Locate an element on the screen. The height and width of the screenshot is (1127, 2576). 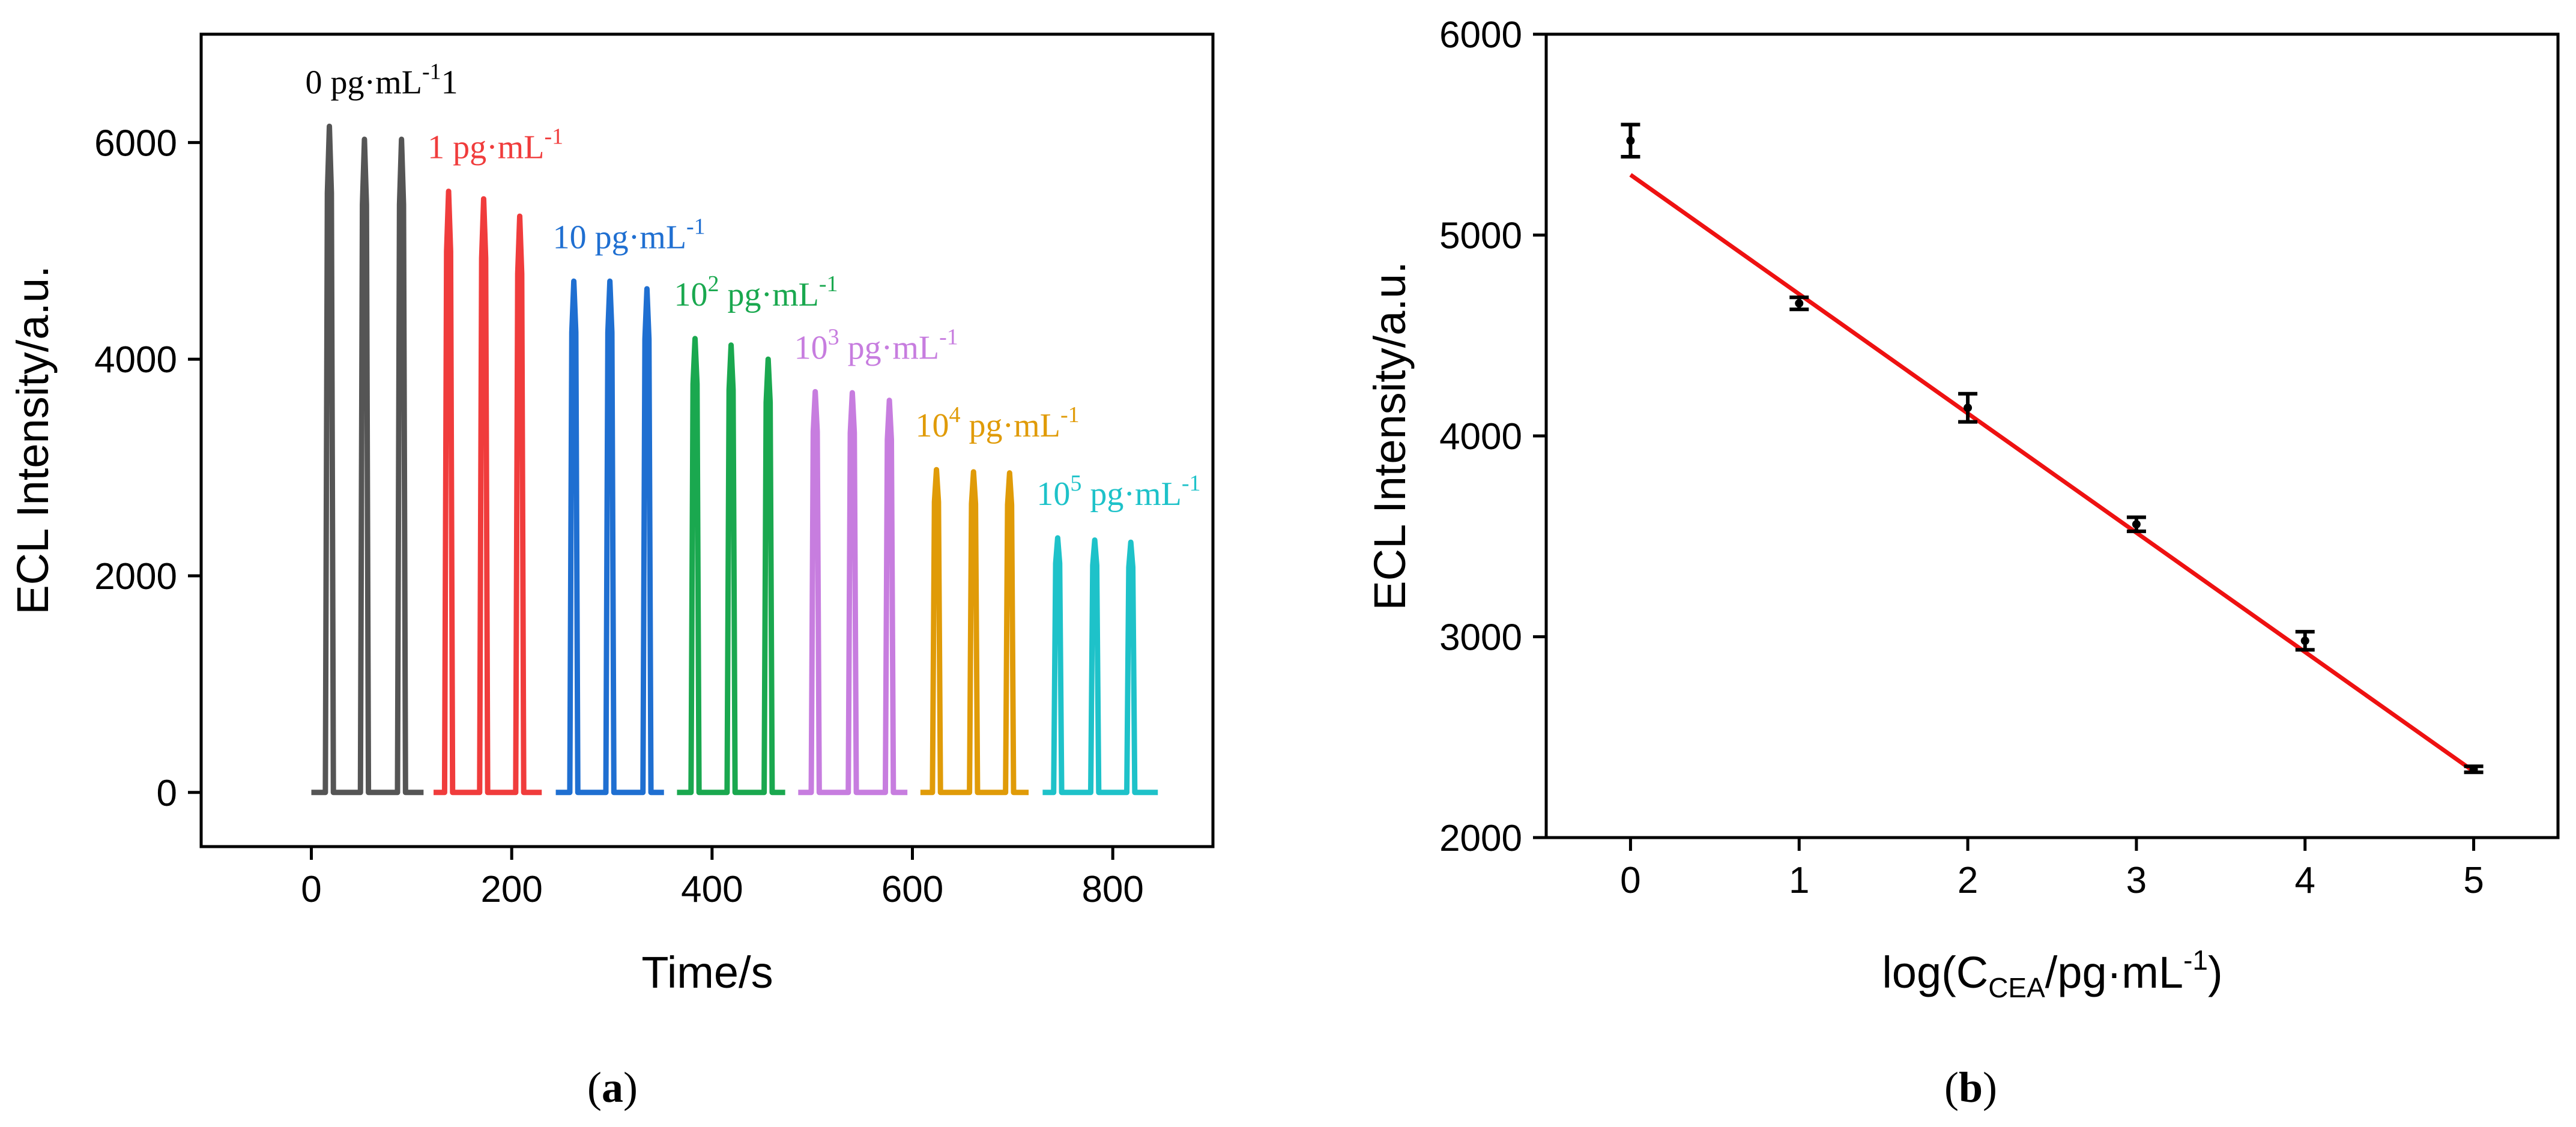
panel-a-y-tick-label: 0 is located at coordinates (167, 793).